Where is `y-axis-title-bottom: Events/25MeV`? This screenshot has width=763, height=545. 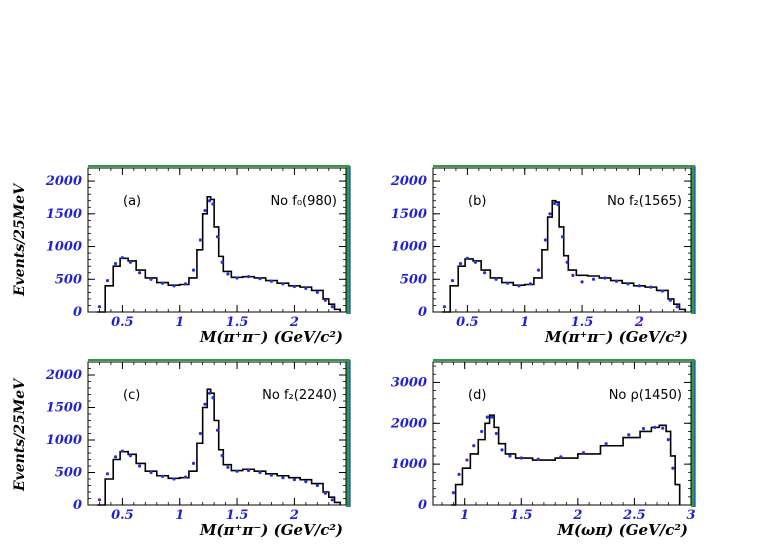 y-axis-title-bottom: Events/25MeV is located at coordinates (20, 434).